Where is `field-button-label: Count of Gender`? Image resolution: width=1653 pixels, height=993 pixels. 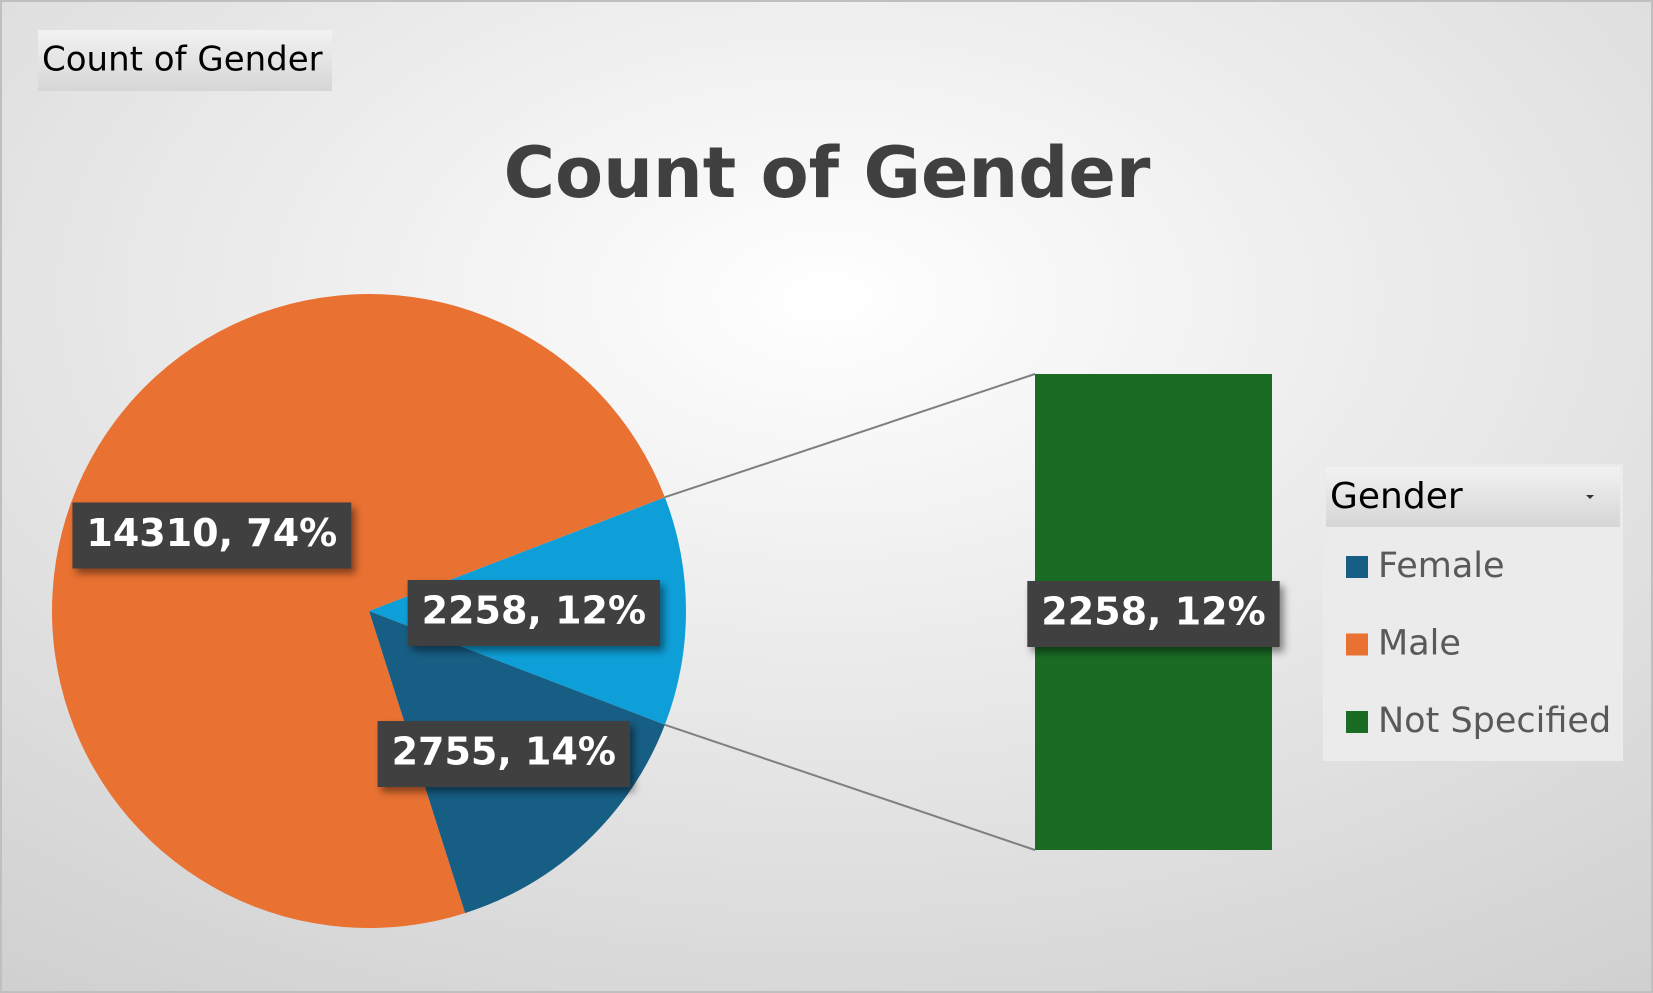
field-button-label: Count of Gender is located at coordinates (182, 60).